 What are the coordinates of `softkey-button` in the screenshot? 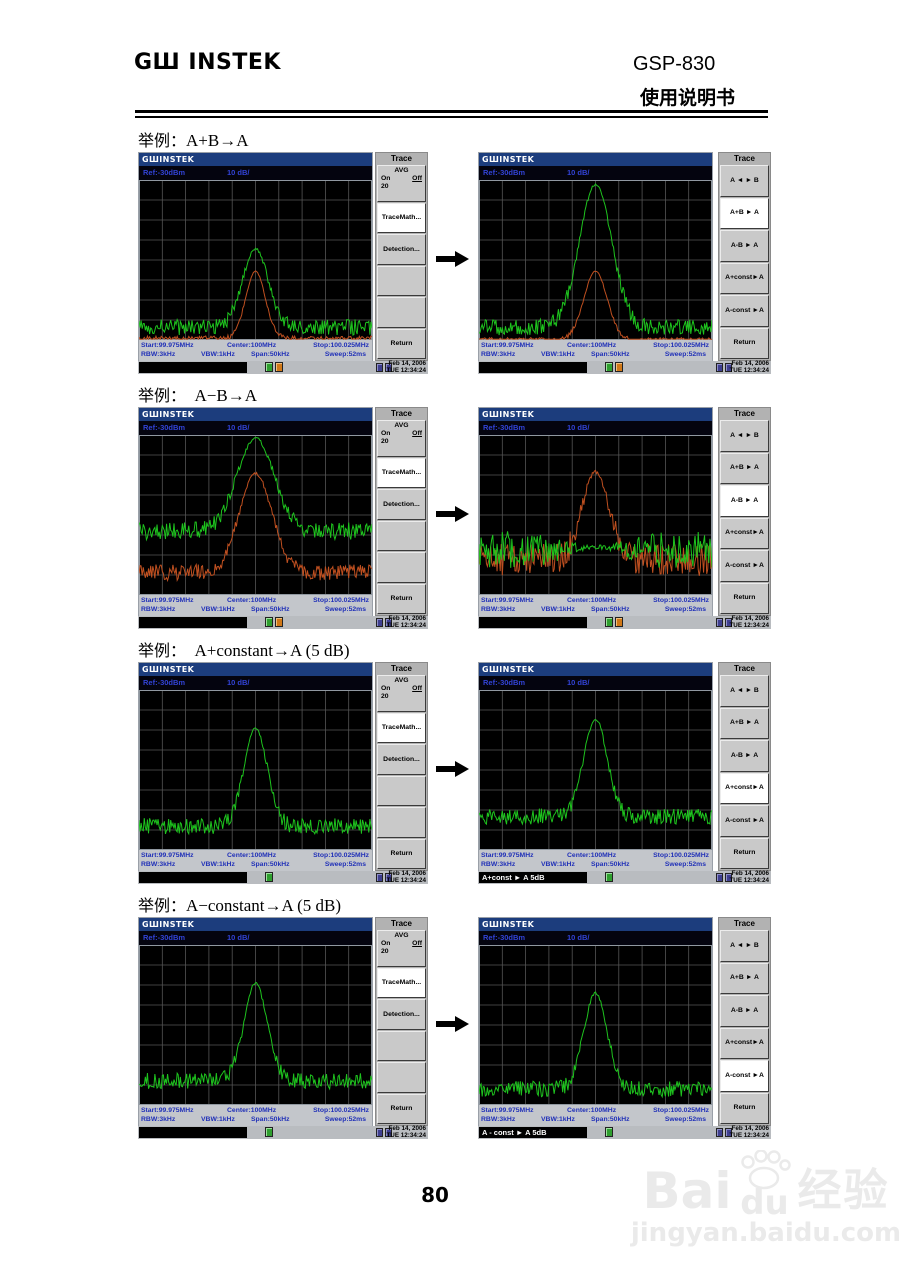 It's located at (401, 312).